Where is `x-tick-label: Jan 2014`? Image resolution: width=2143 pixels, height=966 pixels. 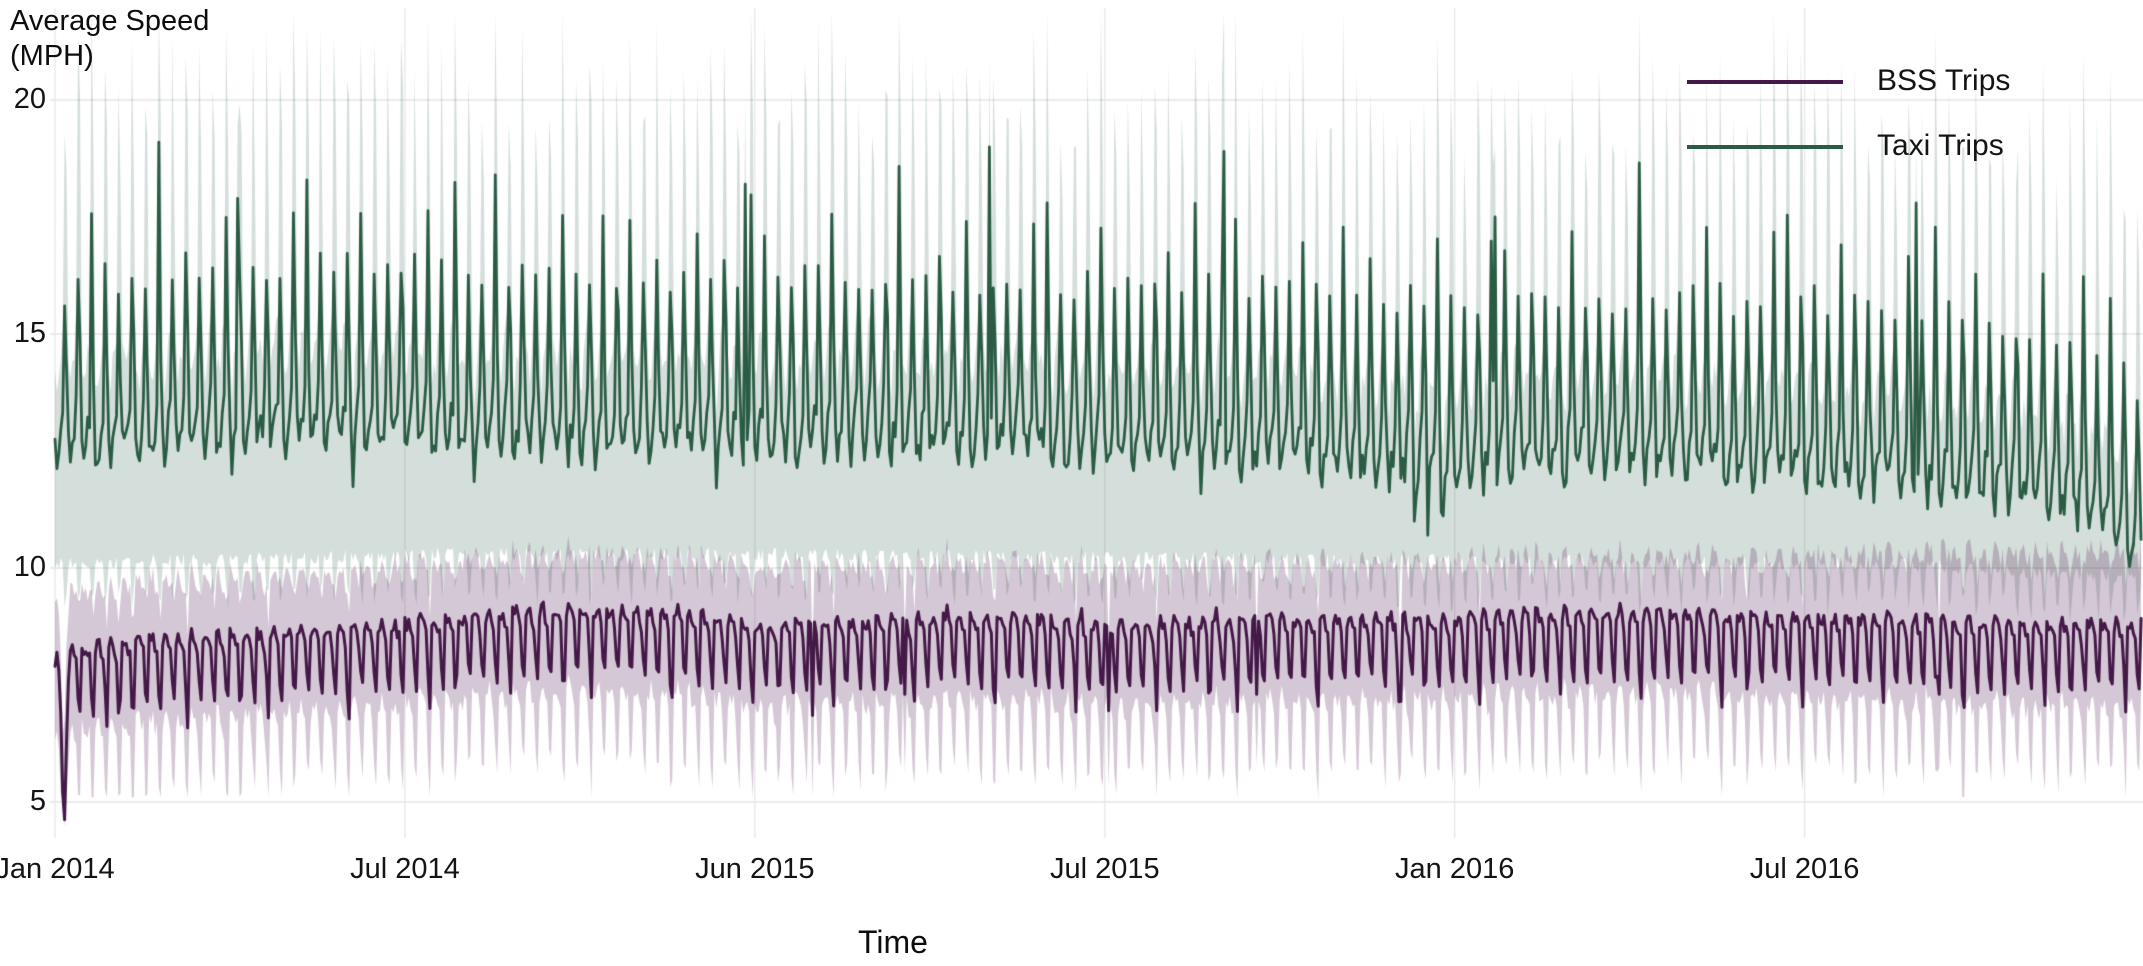
x-tick-label: Jan 2014 is located at coordinates (57, 869).